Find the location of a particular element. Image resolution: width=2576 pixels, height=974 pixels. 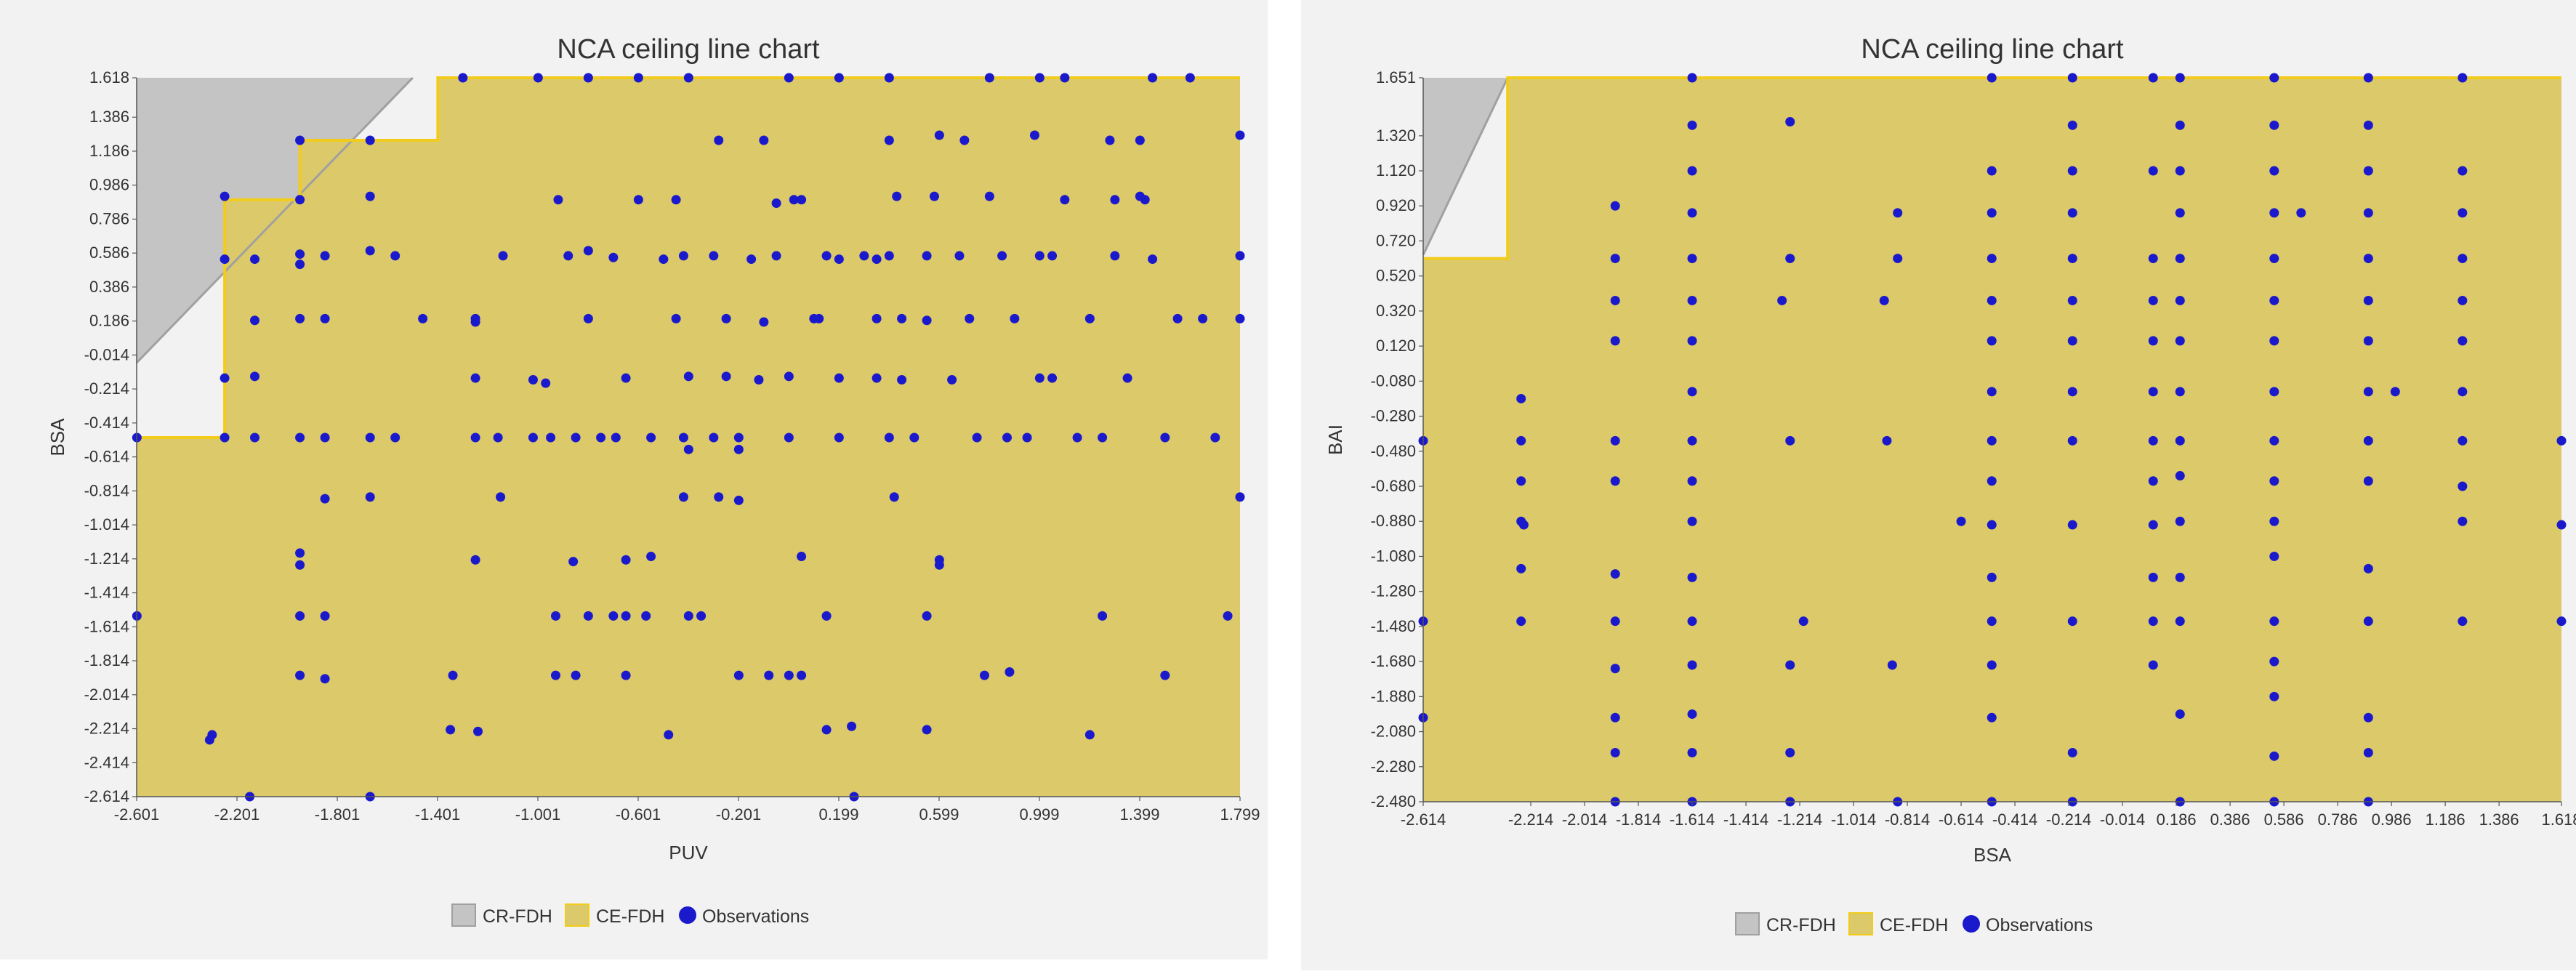

y-tick-label: -0.614 is located at coordinates (106, 457).